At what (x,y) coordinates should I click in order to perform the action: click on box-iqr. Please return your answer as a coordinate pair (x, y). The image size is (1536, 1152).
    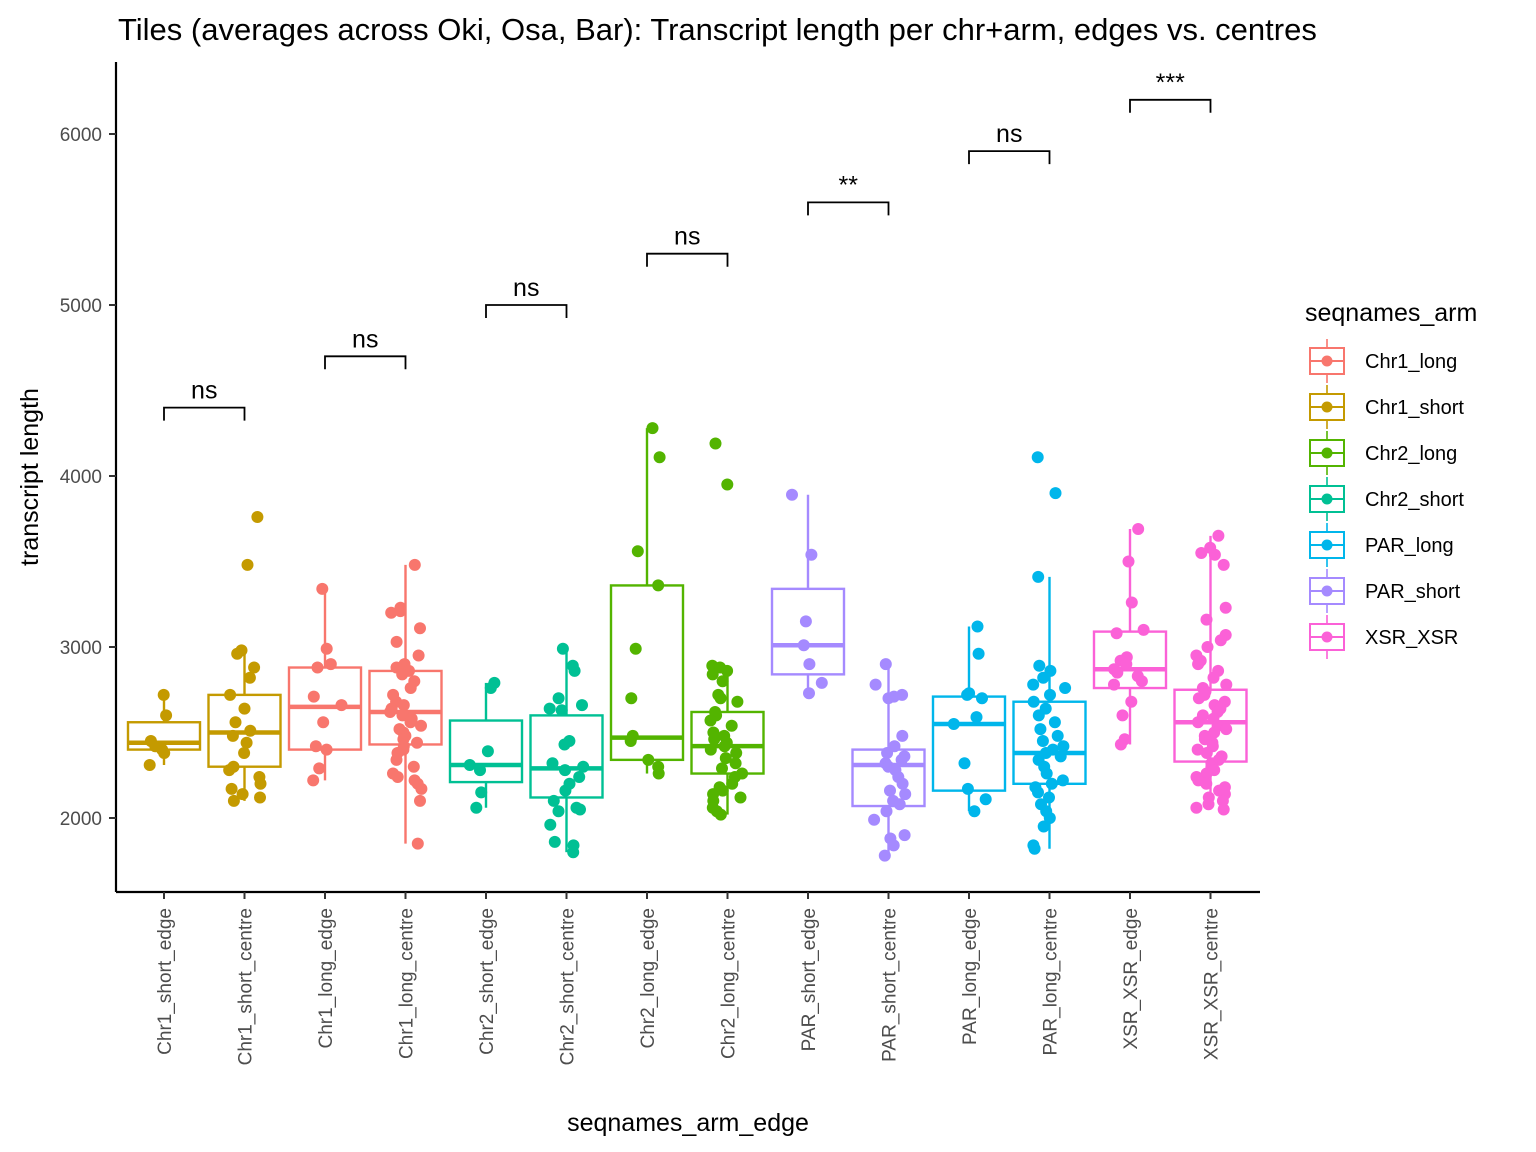
    Looking at the image, I should click on (969, 743).